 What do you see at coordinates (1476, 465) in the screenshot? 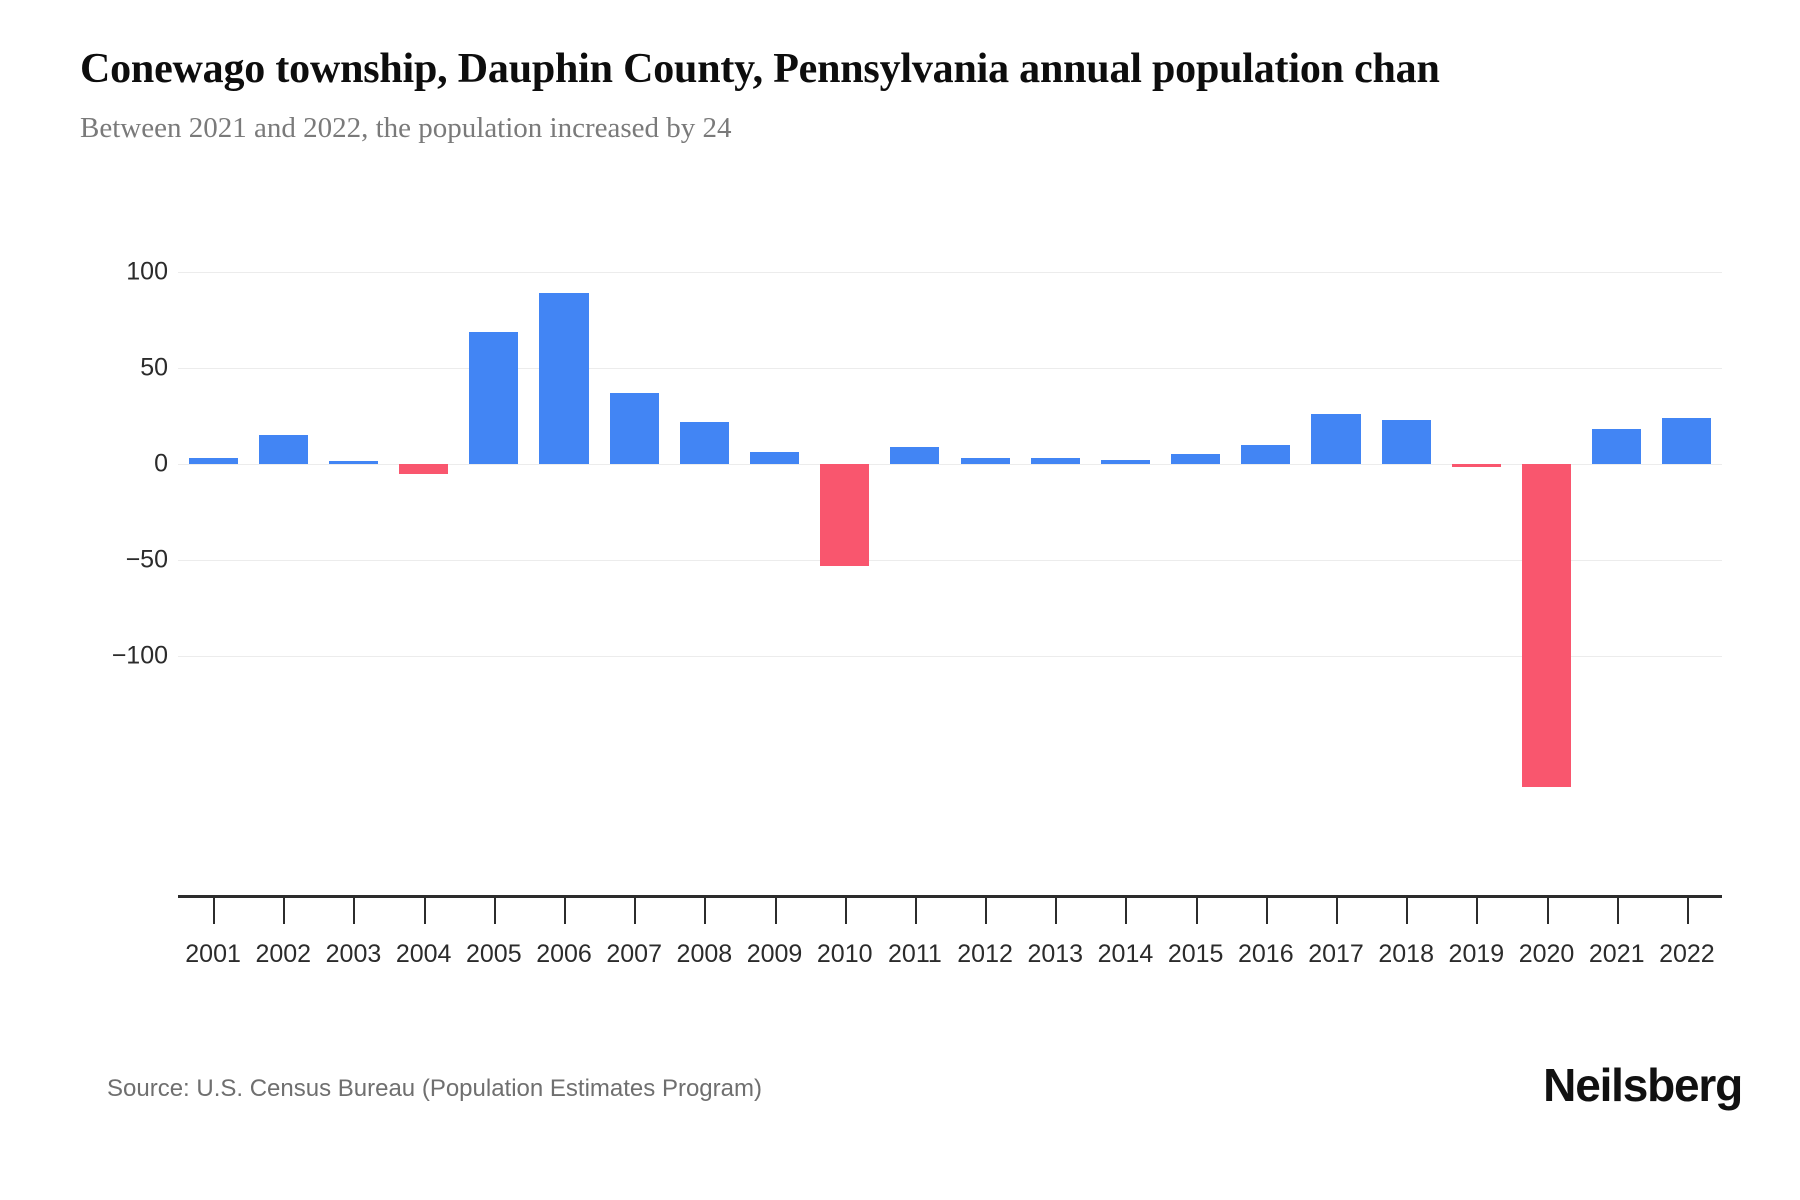
I see `bar-2019` at bounding box center [1476, 465].